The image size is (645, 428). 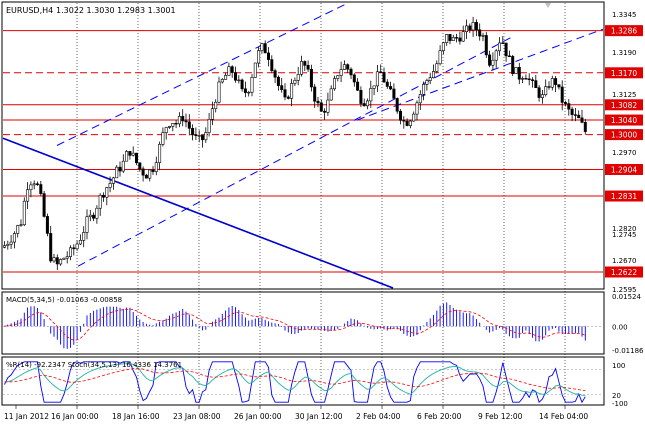 I want to click on chart-shift-icon, so click(x=548, y=5).